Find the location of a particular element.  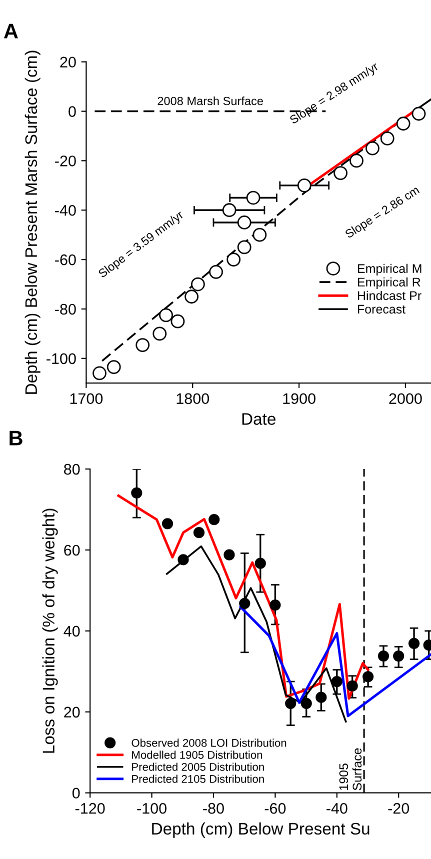

legend-label: Modelled 1905 Distribution is located at coordinates (197, 754).